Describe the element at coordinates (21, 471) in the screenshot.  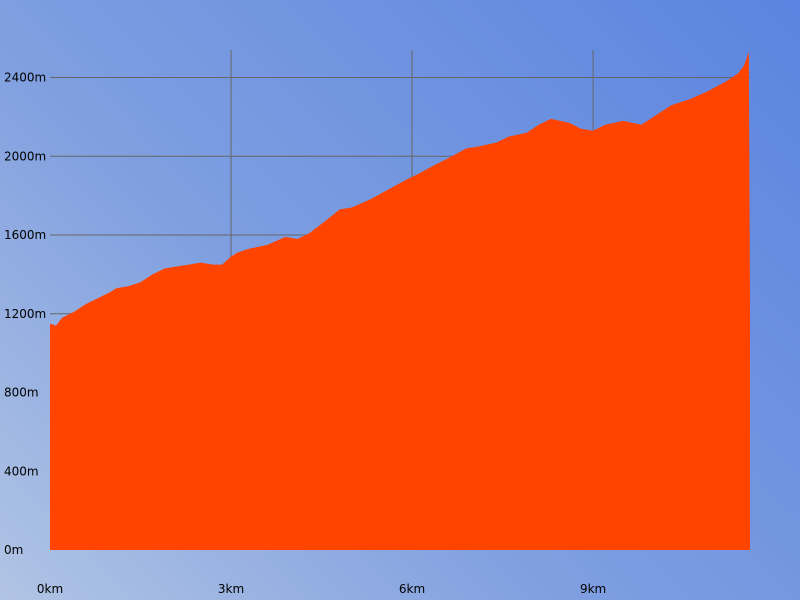
I see `y-tick-label: 400m` at that location.